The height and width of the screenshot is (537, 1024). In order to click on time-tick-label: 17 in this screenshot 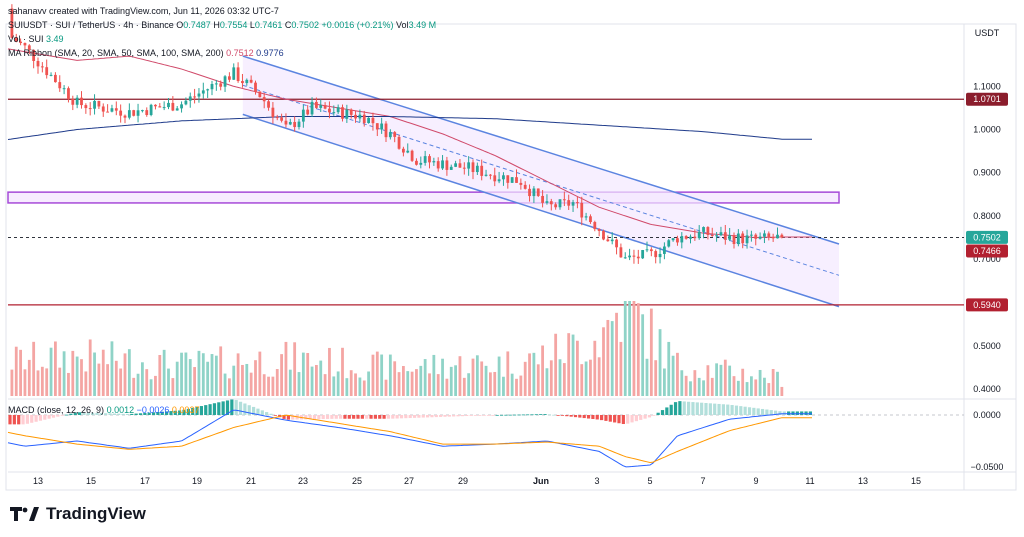, I will do `click(145, 481)`.